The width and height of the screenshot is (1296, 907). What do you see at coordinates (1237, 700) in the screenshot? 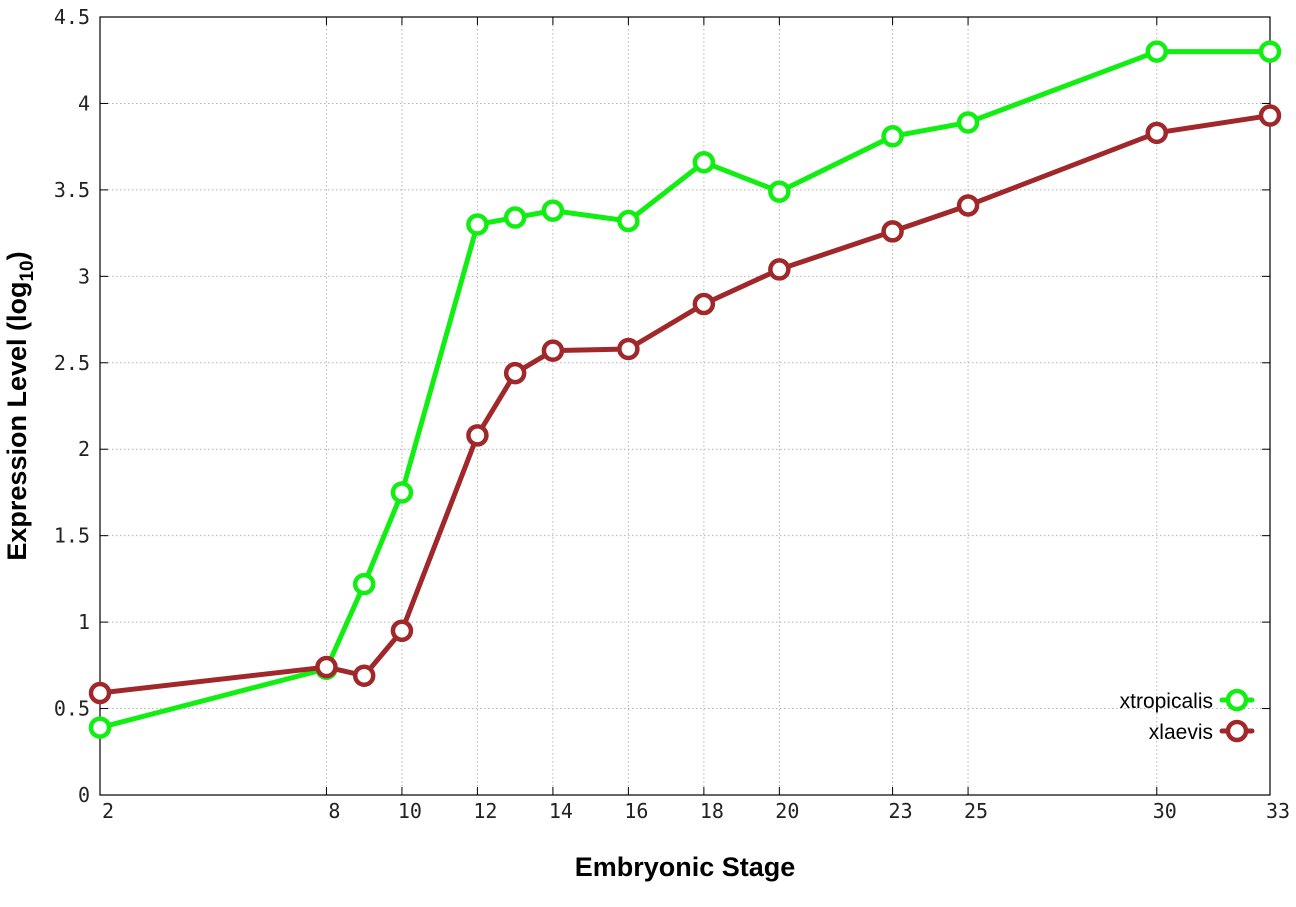
I see `legend-swatch-marker-xtropicalis` at bounding box center [1237, 700].